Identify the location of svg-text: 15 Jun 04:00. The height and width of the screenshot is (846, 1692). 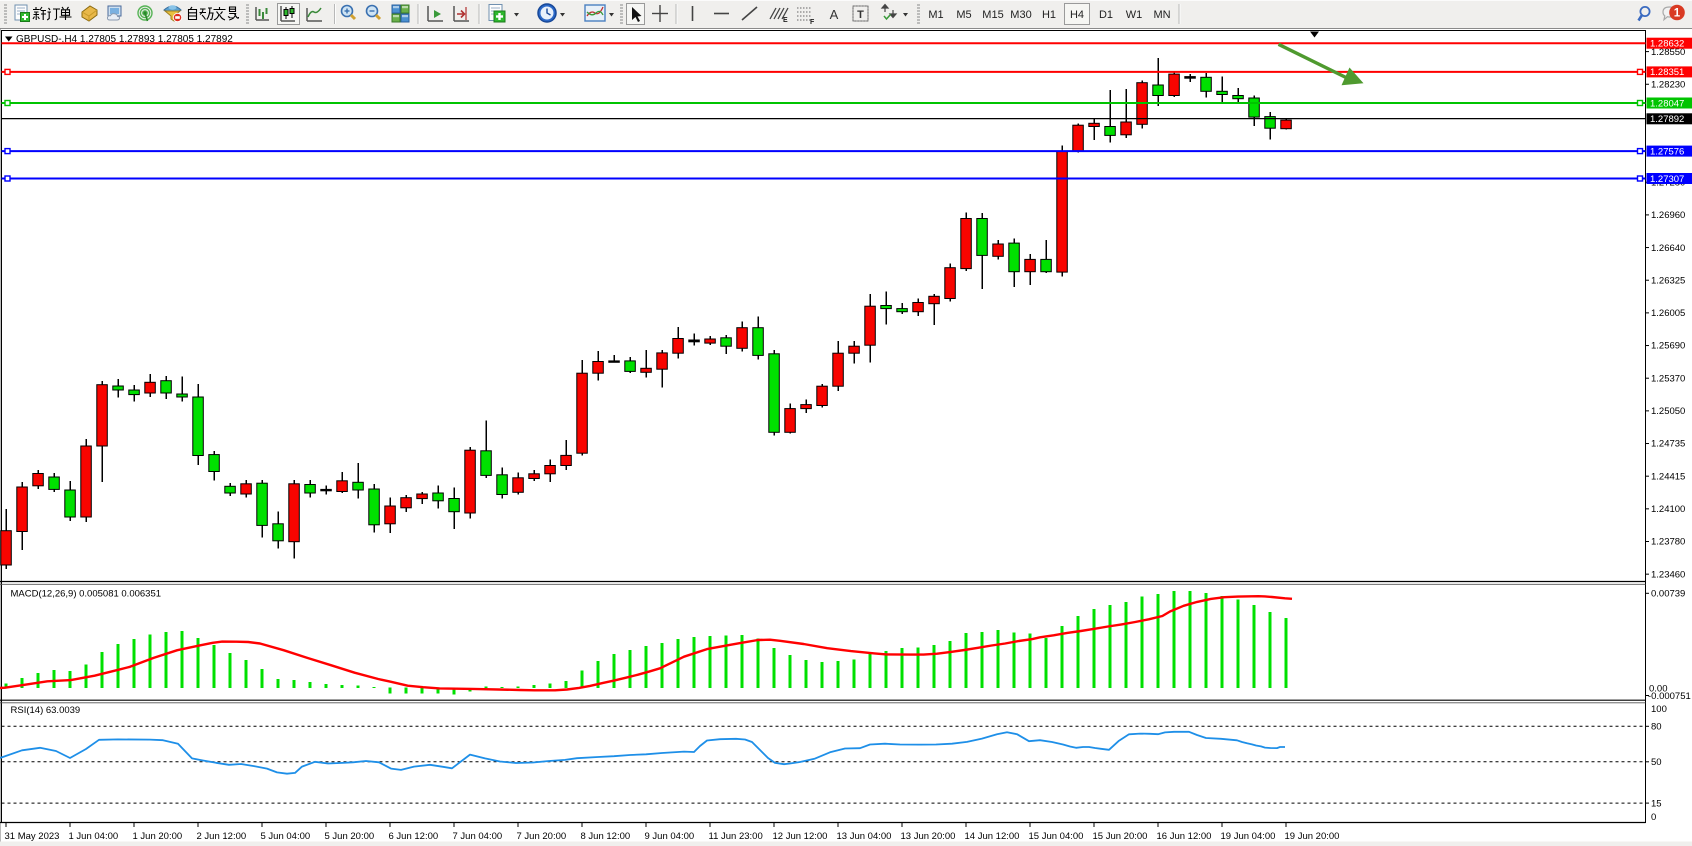
(1056, 836).